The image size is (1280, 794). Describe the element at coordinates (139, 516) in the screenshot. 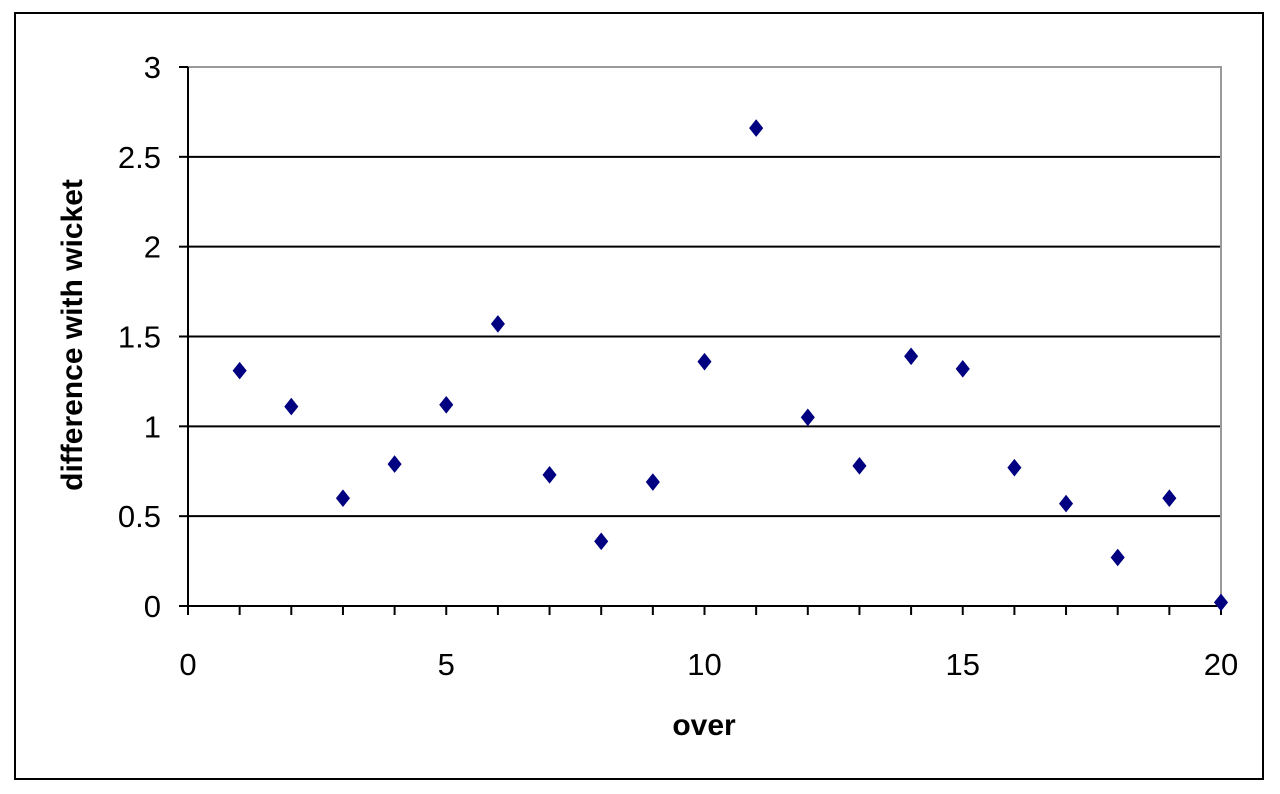

I see `y-tick-label: 0.5` at that location.